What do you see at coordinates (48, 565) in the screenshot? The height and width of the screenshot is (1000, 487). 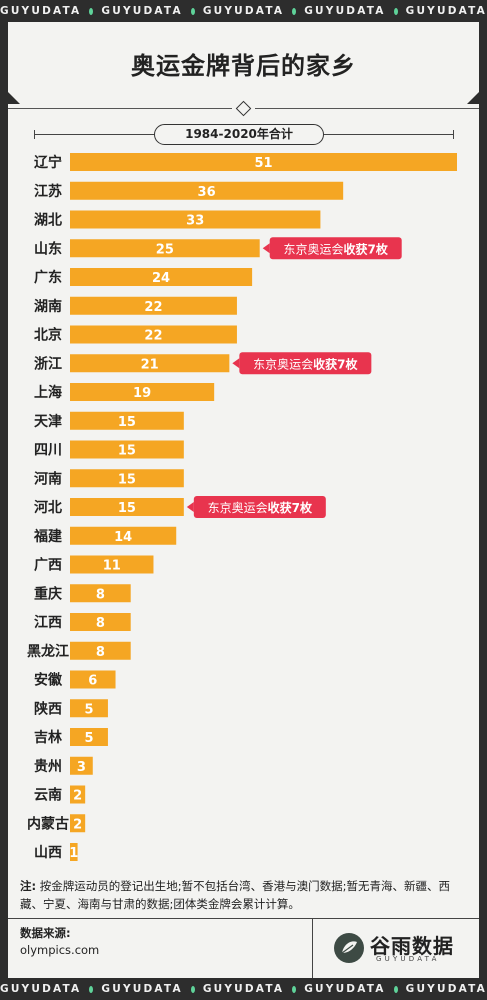 I see `category-label: 广西` at bounding box center [48, 565].